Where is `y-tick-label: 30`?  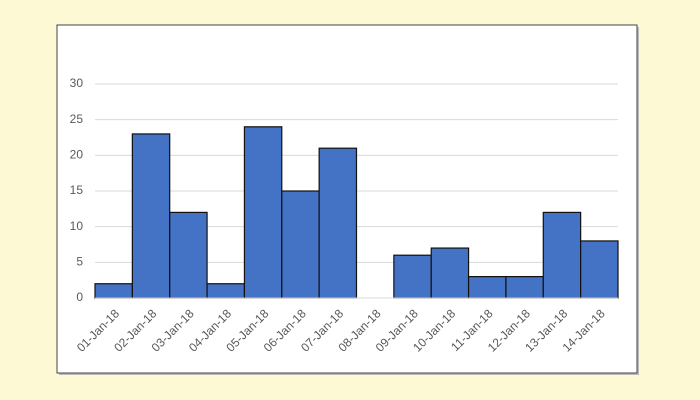
y-tick-label: 30 is located at coordinates (77, 83).